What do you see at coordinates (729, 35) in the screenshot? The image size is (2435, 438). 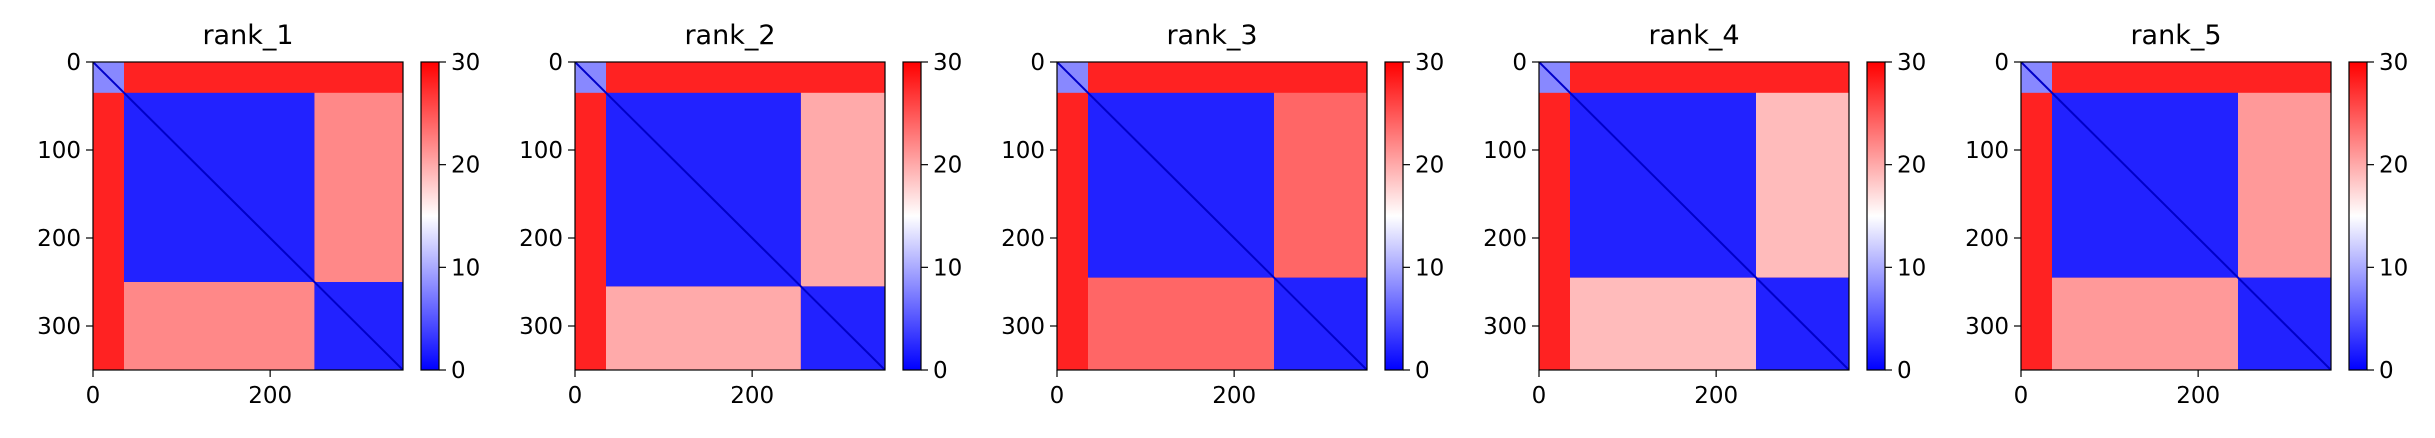 I see `chart-title: rank_2` at bounding box center [729, 35].